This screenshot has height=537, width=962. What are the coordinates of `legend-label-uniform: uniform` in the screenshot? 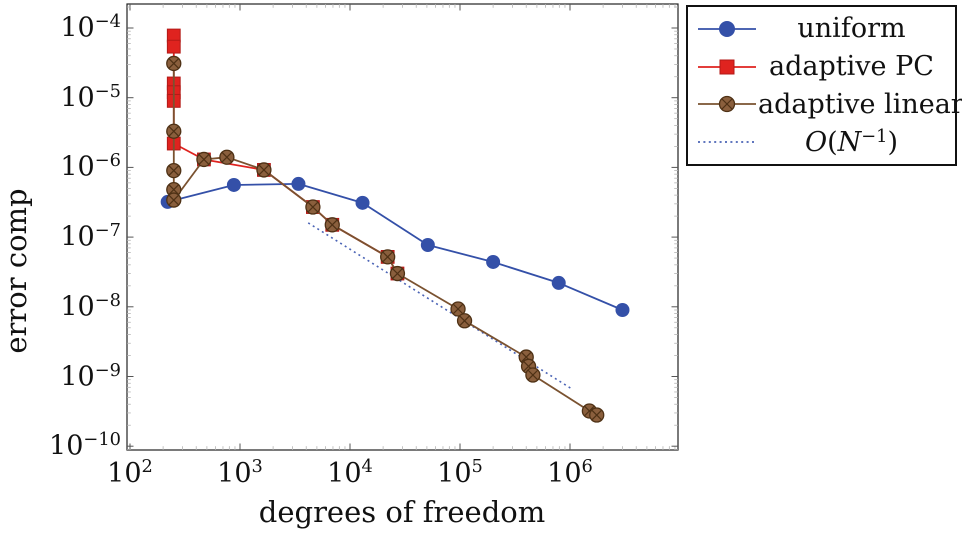 It's located at (851, 29).